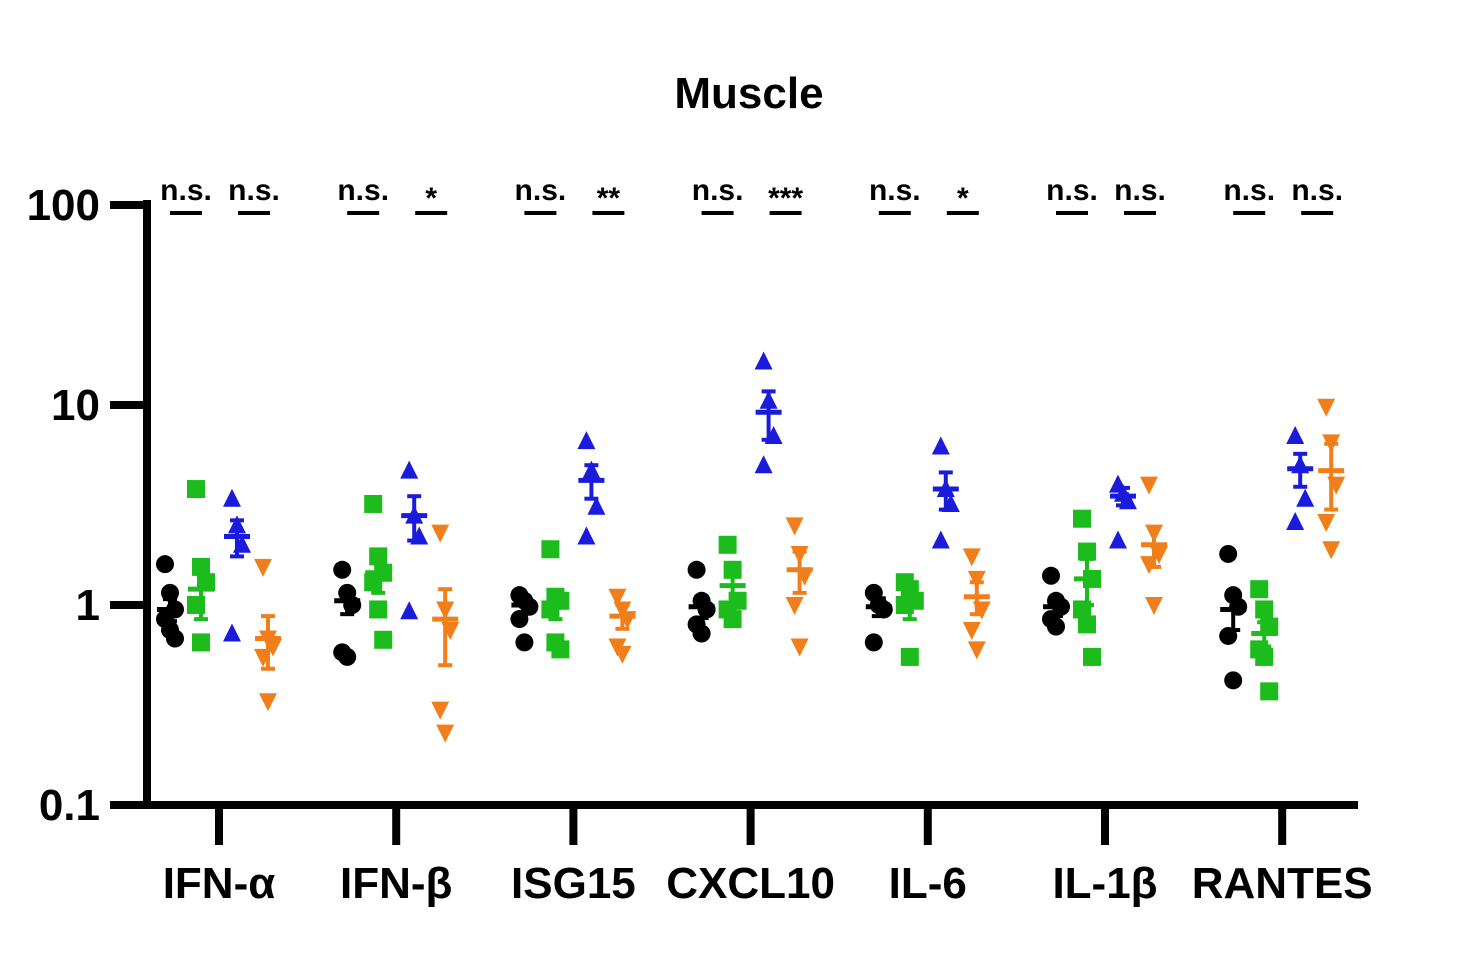 The width and height of the screenshot is (1474, 960). What do you see at coordinates (396, 883) in the screenshot?
I see `x-tick-label: IFN-β` at bounding box center [396, 883].